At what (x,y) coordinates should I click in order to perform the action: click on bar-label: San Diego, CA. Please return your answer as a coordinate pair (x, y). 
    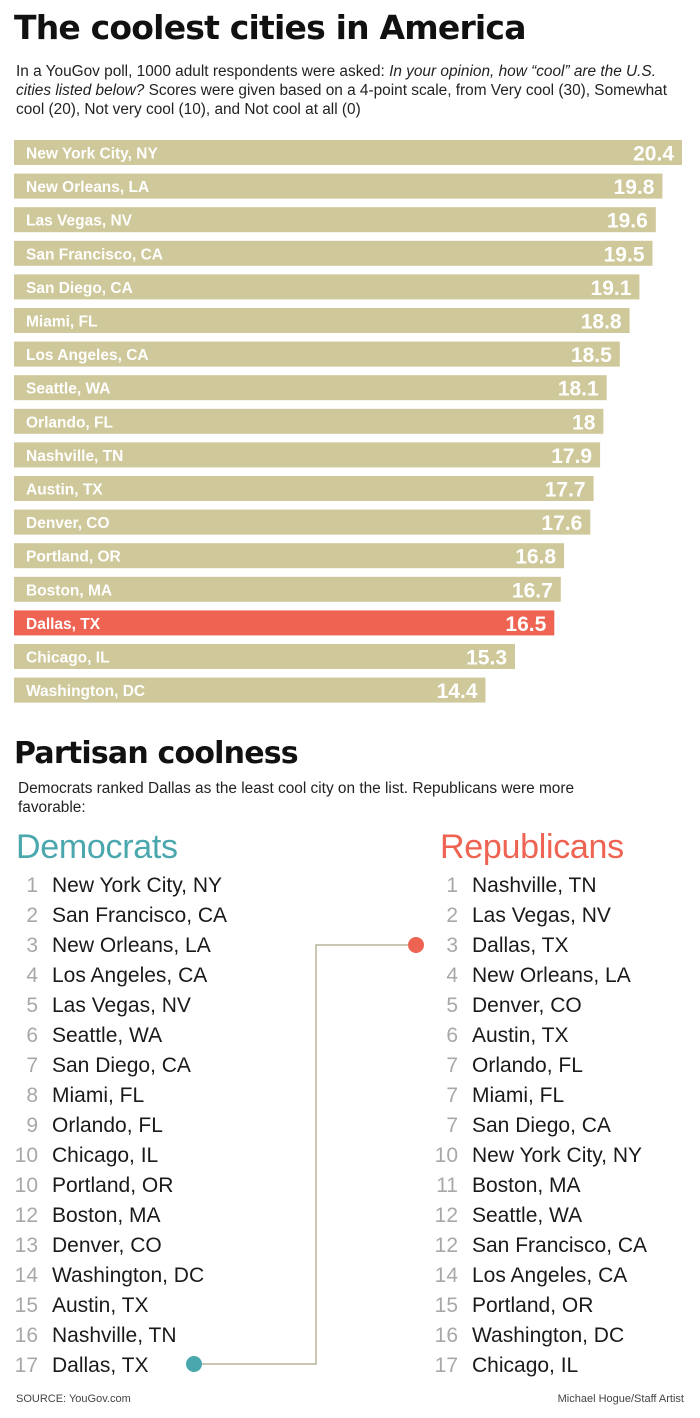
    Looking at the image, I should click on (79, 288).